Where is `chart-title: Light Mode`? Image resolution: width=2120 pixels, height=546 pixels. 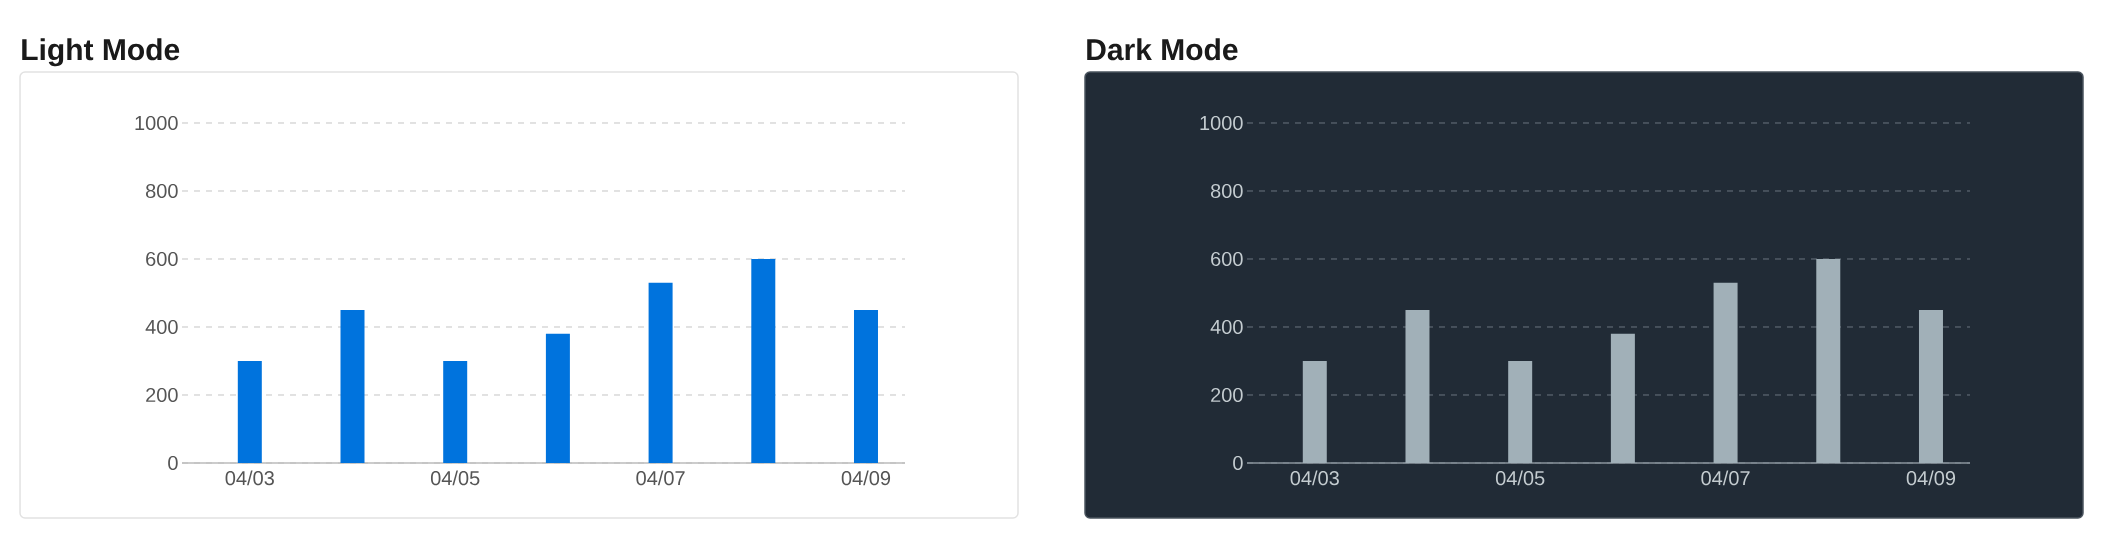 chart-title: Light Mode is located at coordinates (101, 52).